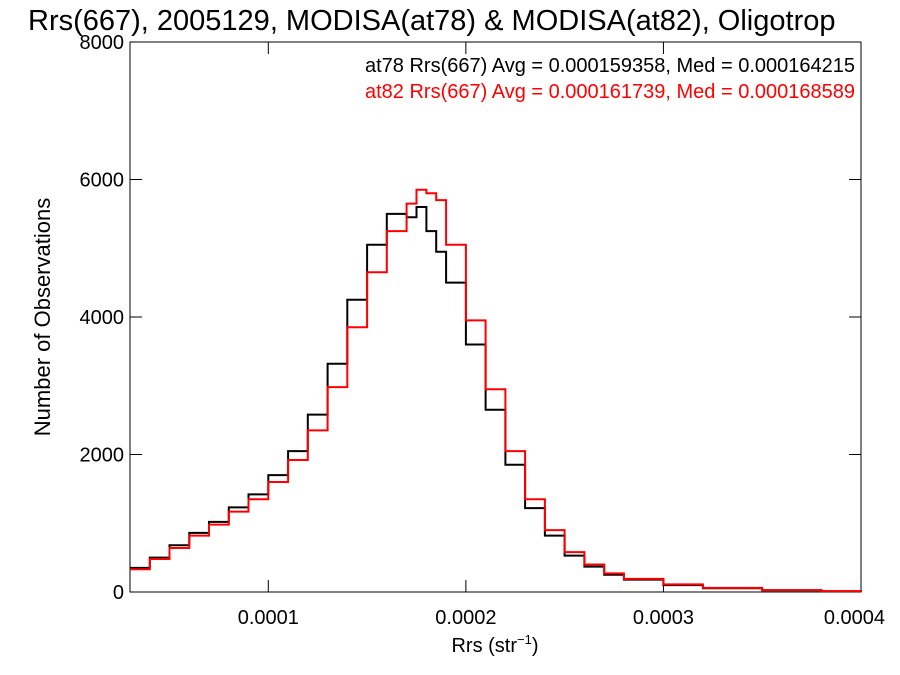 The image size is (900, 675). I want to click on x-tick-label: 0.0002, so click(465, 618).